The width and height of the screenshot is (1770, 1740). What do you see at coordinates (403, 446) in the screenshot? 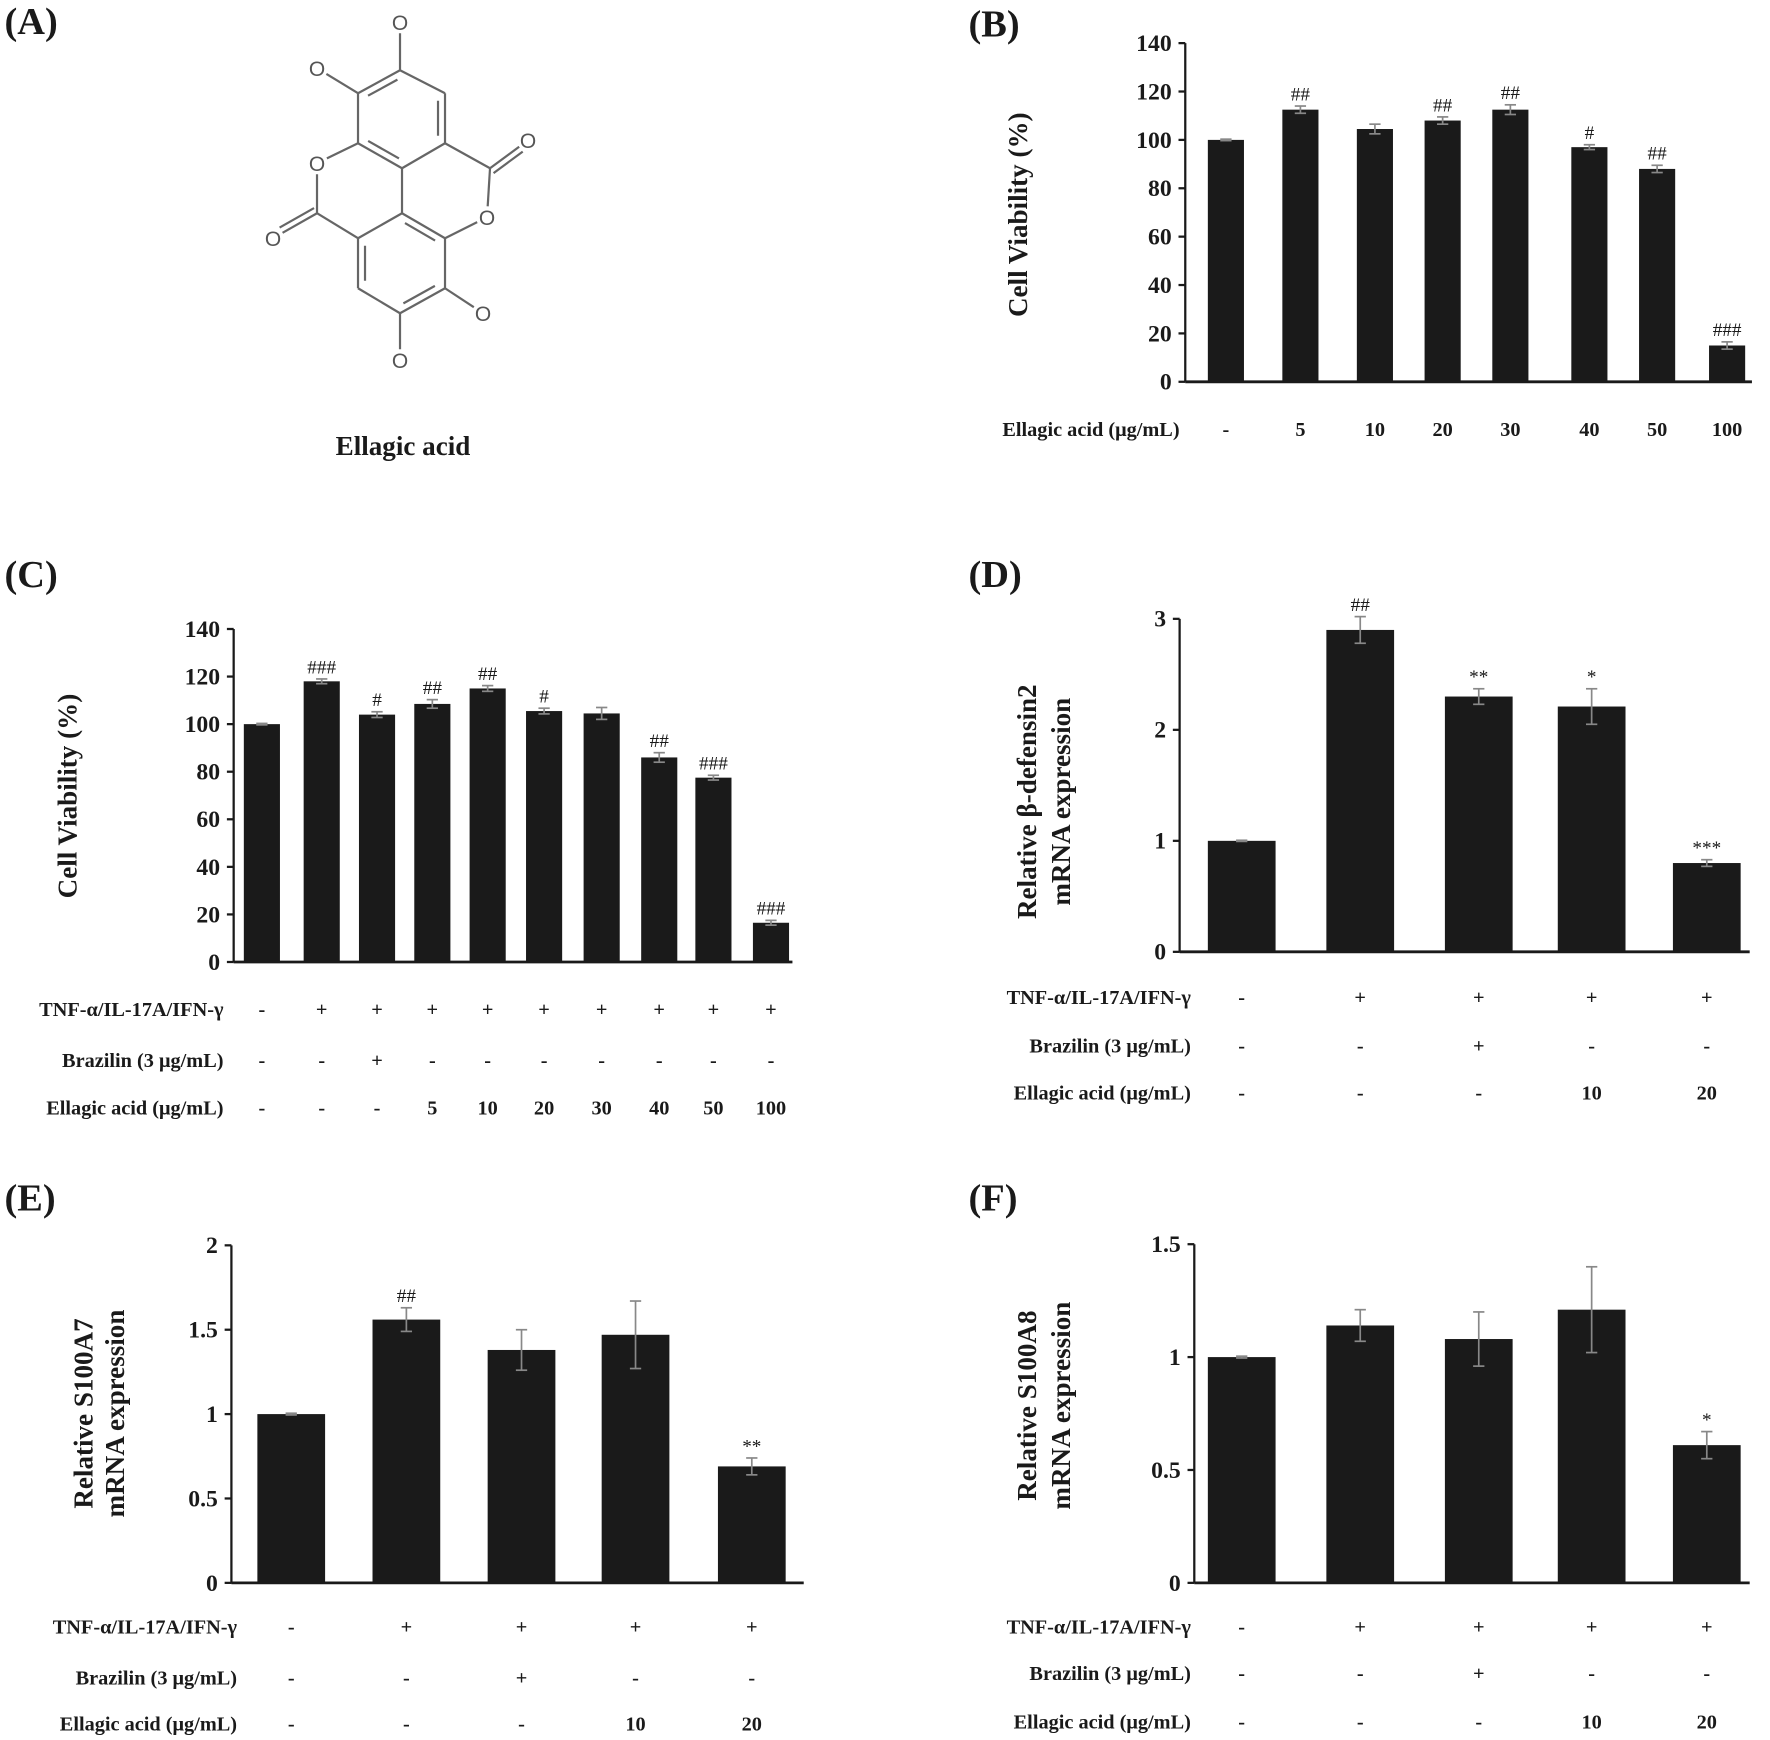
I see `compound-name: Ellagic acid` at bounding box center [403, 446].